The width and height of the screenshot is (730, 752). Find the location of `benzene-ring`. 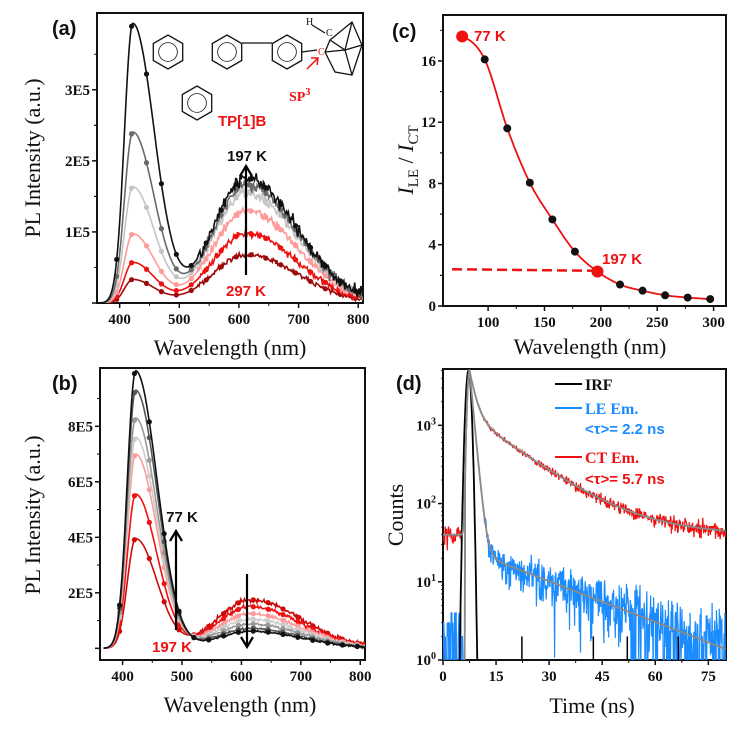

benzene-ring is located at coordinates (227, 52).